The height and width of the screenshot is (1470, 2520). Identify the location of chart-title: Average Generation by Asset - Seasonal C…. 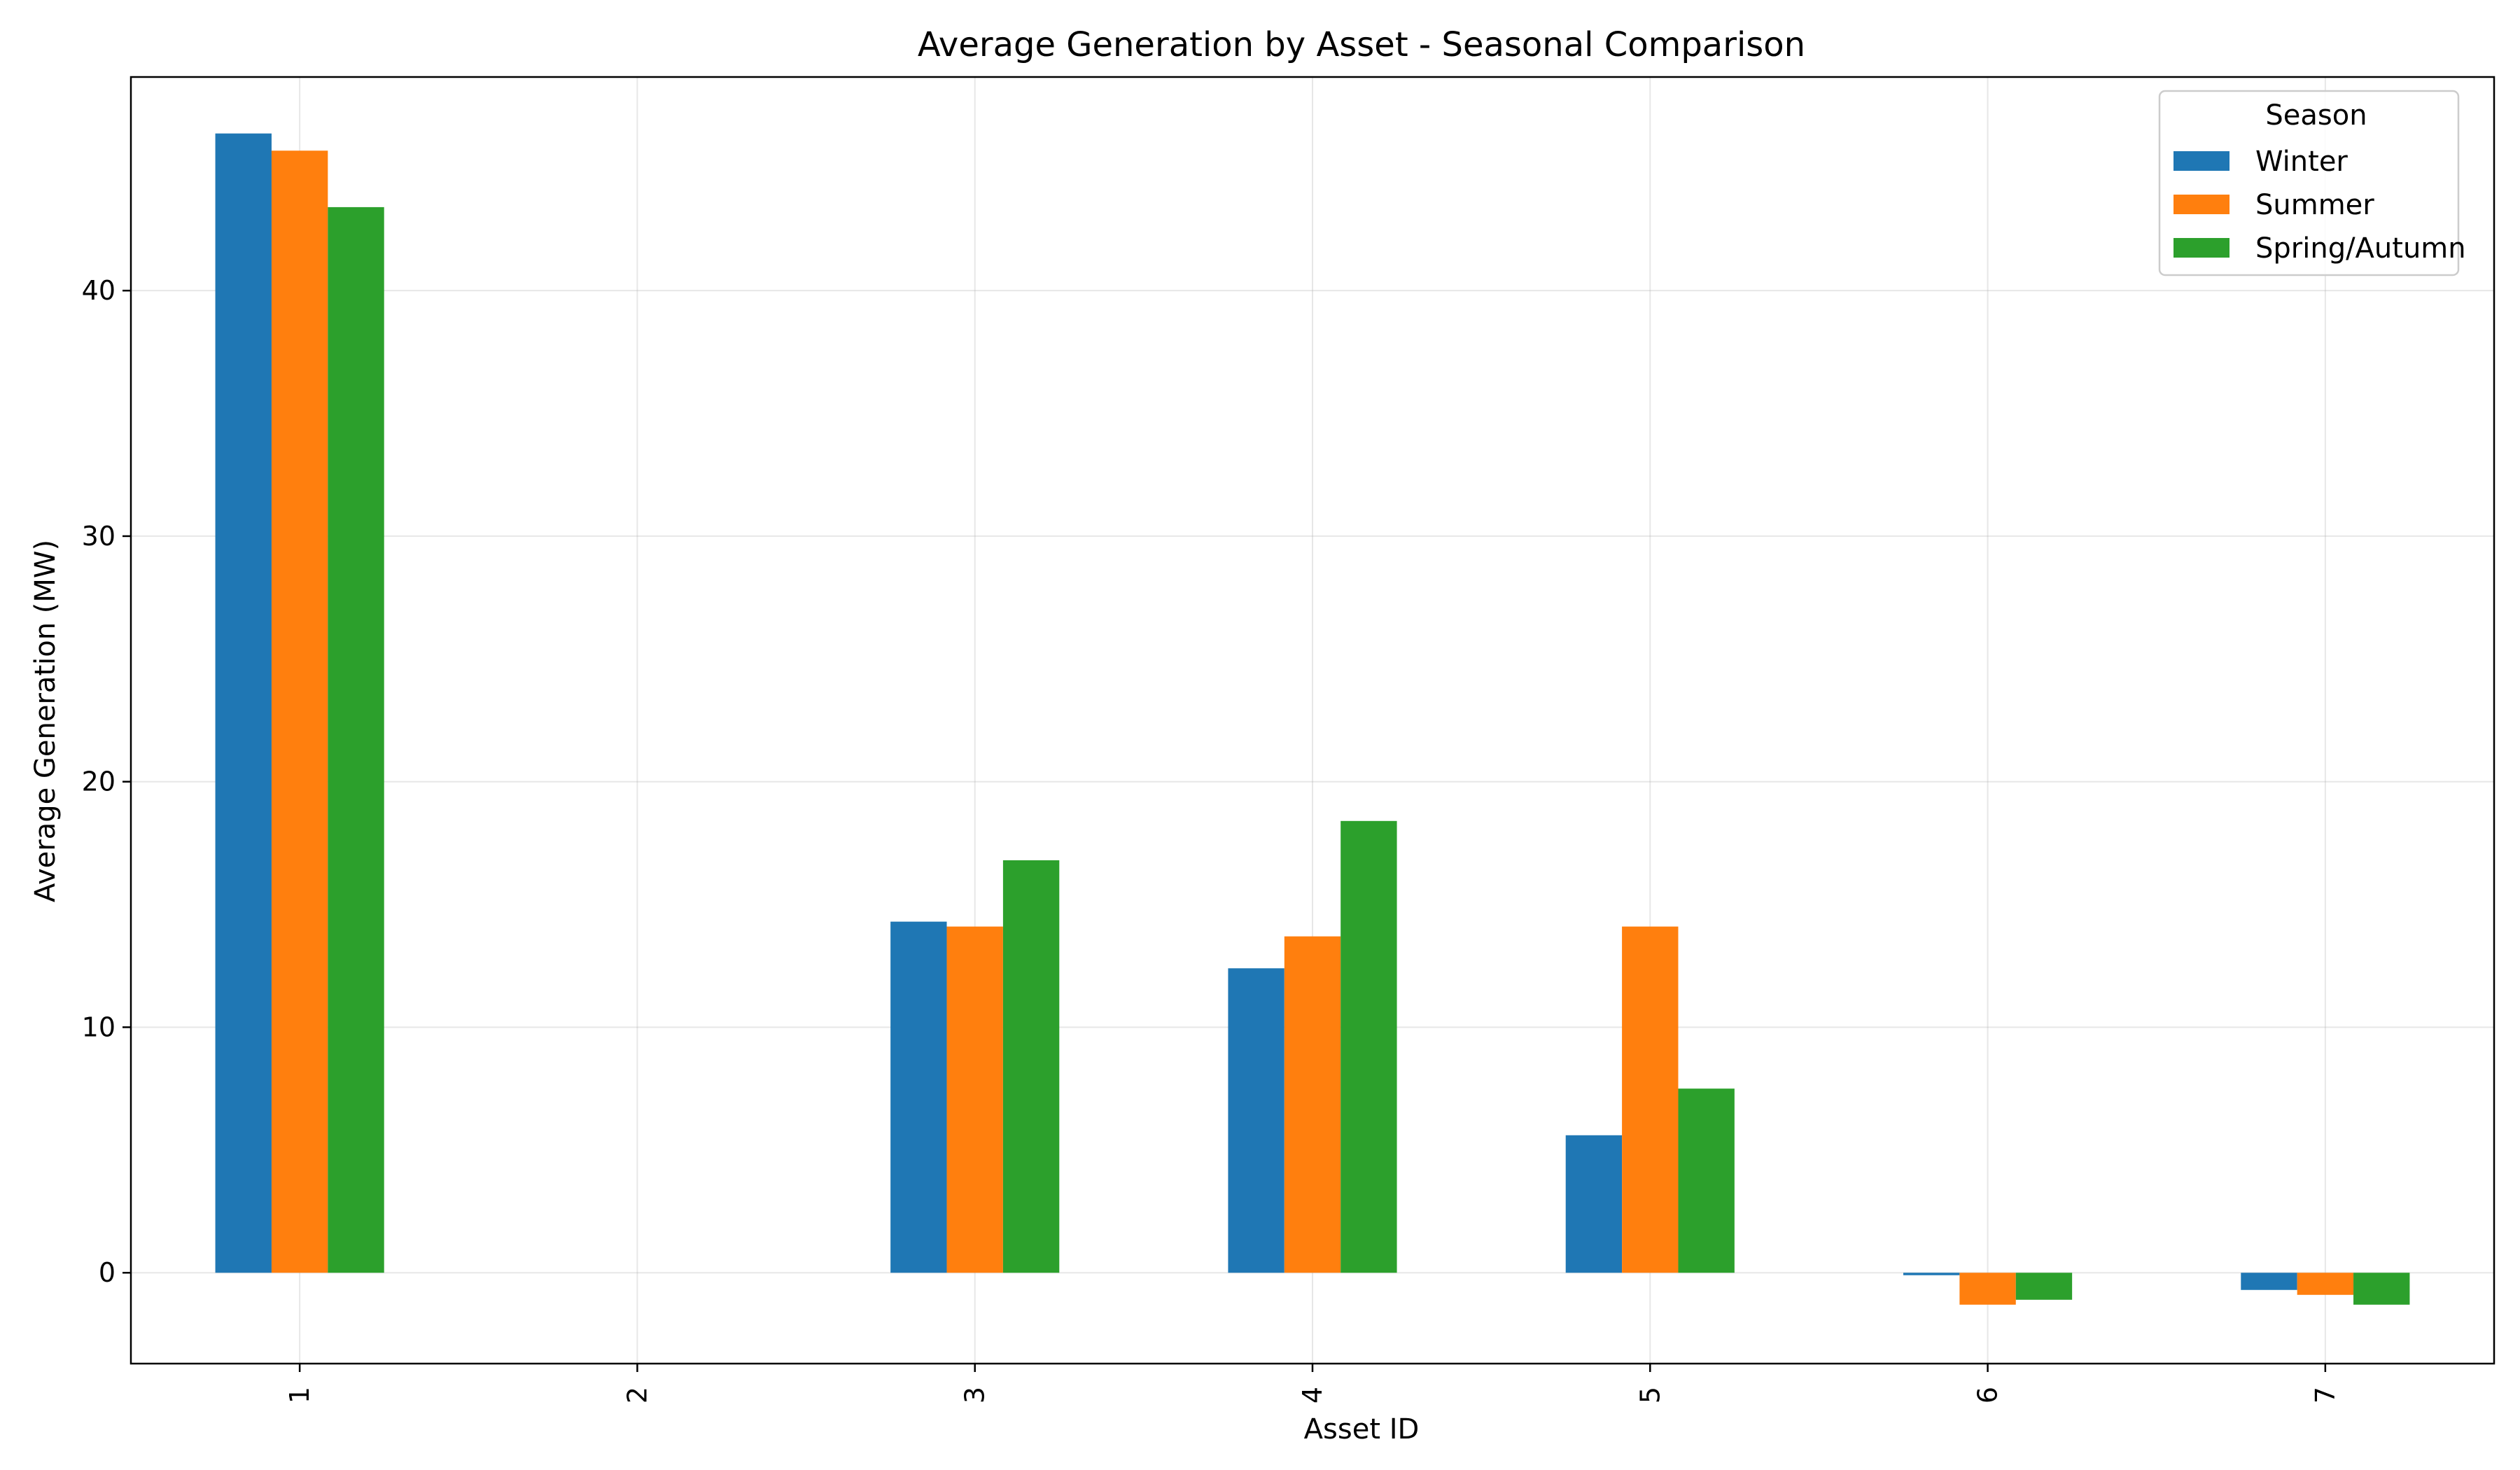
(1361, 44).